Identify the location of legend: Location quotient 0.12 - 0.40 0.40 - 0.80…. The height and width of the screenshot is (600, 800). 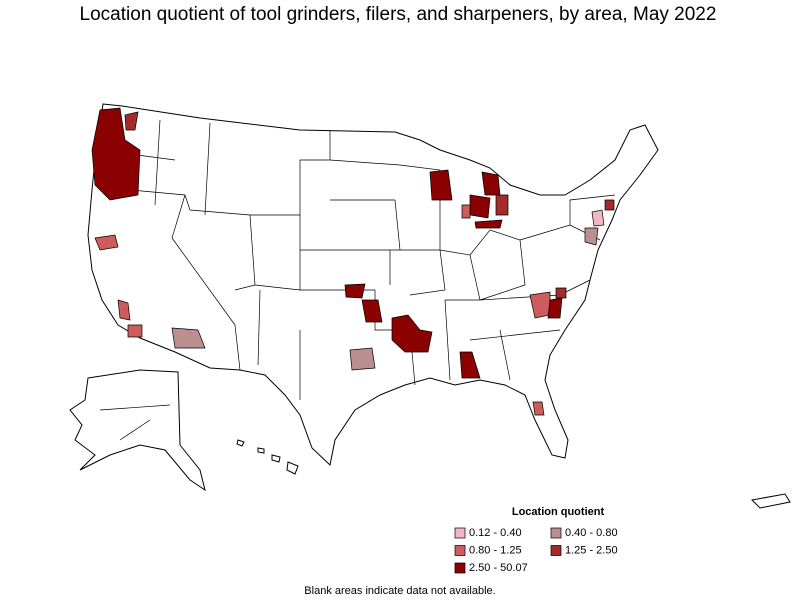
(536, 540).